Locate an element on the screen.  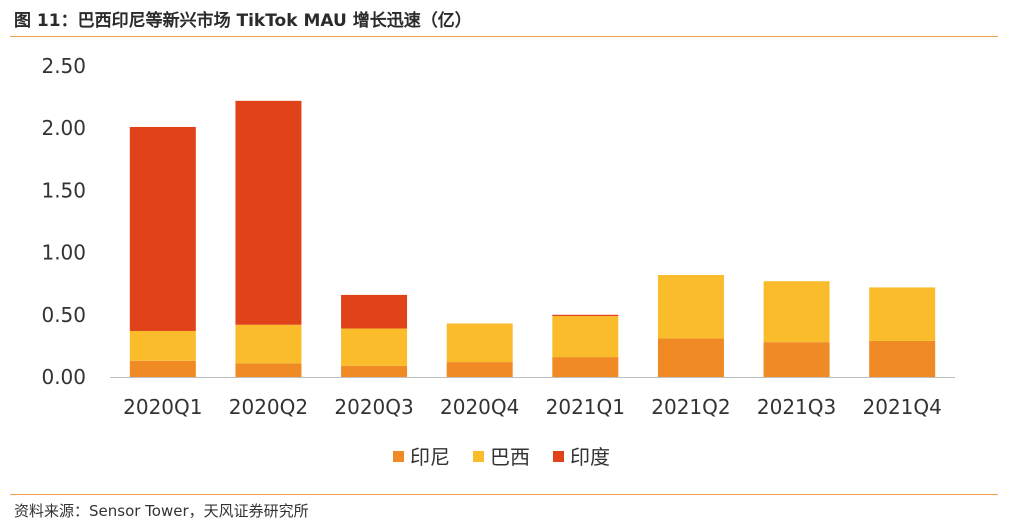
x-tick-label: 2021Q2 is located at coordinates (690, 407).